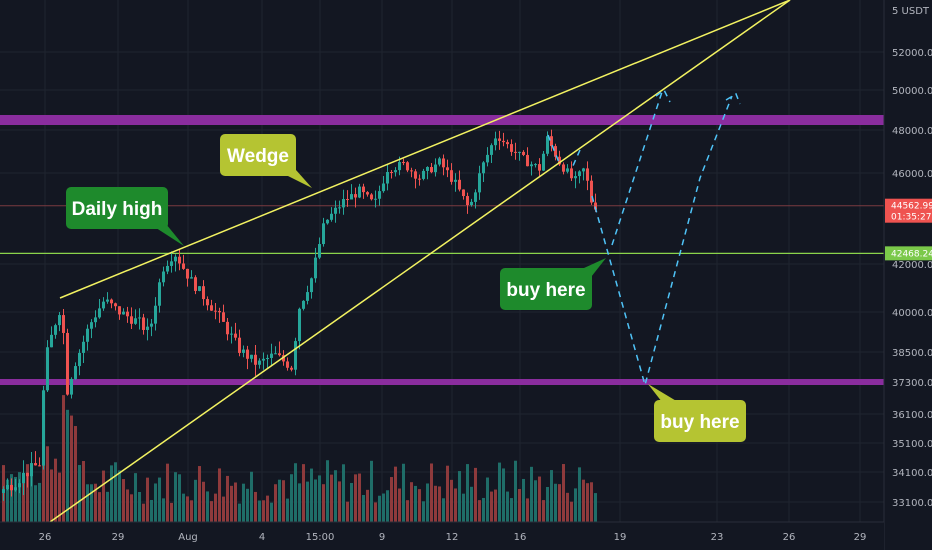 The height and width of the screenshot is (550, 932). I want to click on projection-path-main, so click(662, 241).